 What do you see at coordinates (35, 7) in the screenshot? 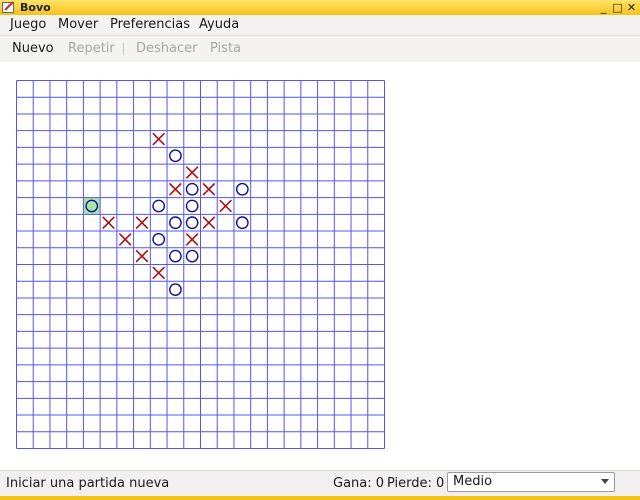
I see `window-title: Bovo` at bounding box center [35, 7].